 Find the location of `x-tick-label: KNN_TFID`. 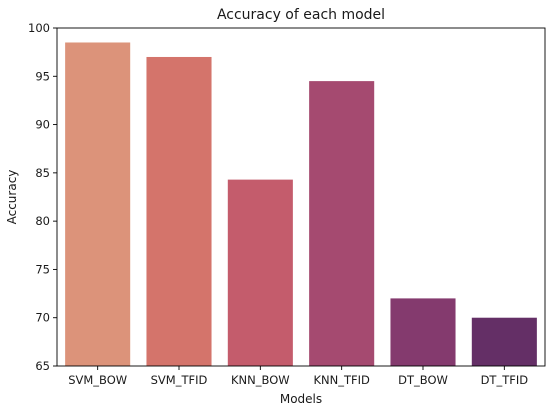

x-tick-label: KNN_TFID is located at coordinates (341, 380).